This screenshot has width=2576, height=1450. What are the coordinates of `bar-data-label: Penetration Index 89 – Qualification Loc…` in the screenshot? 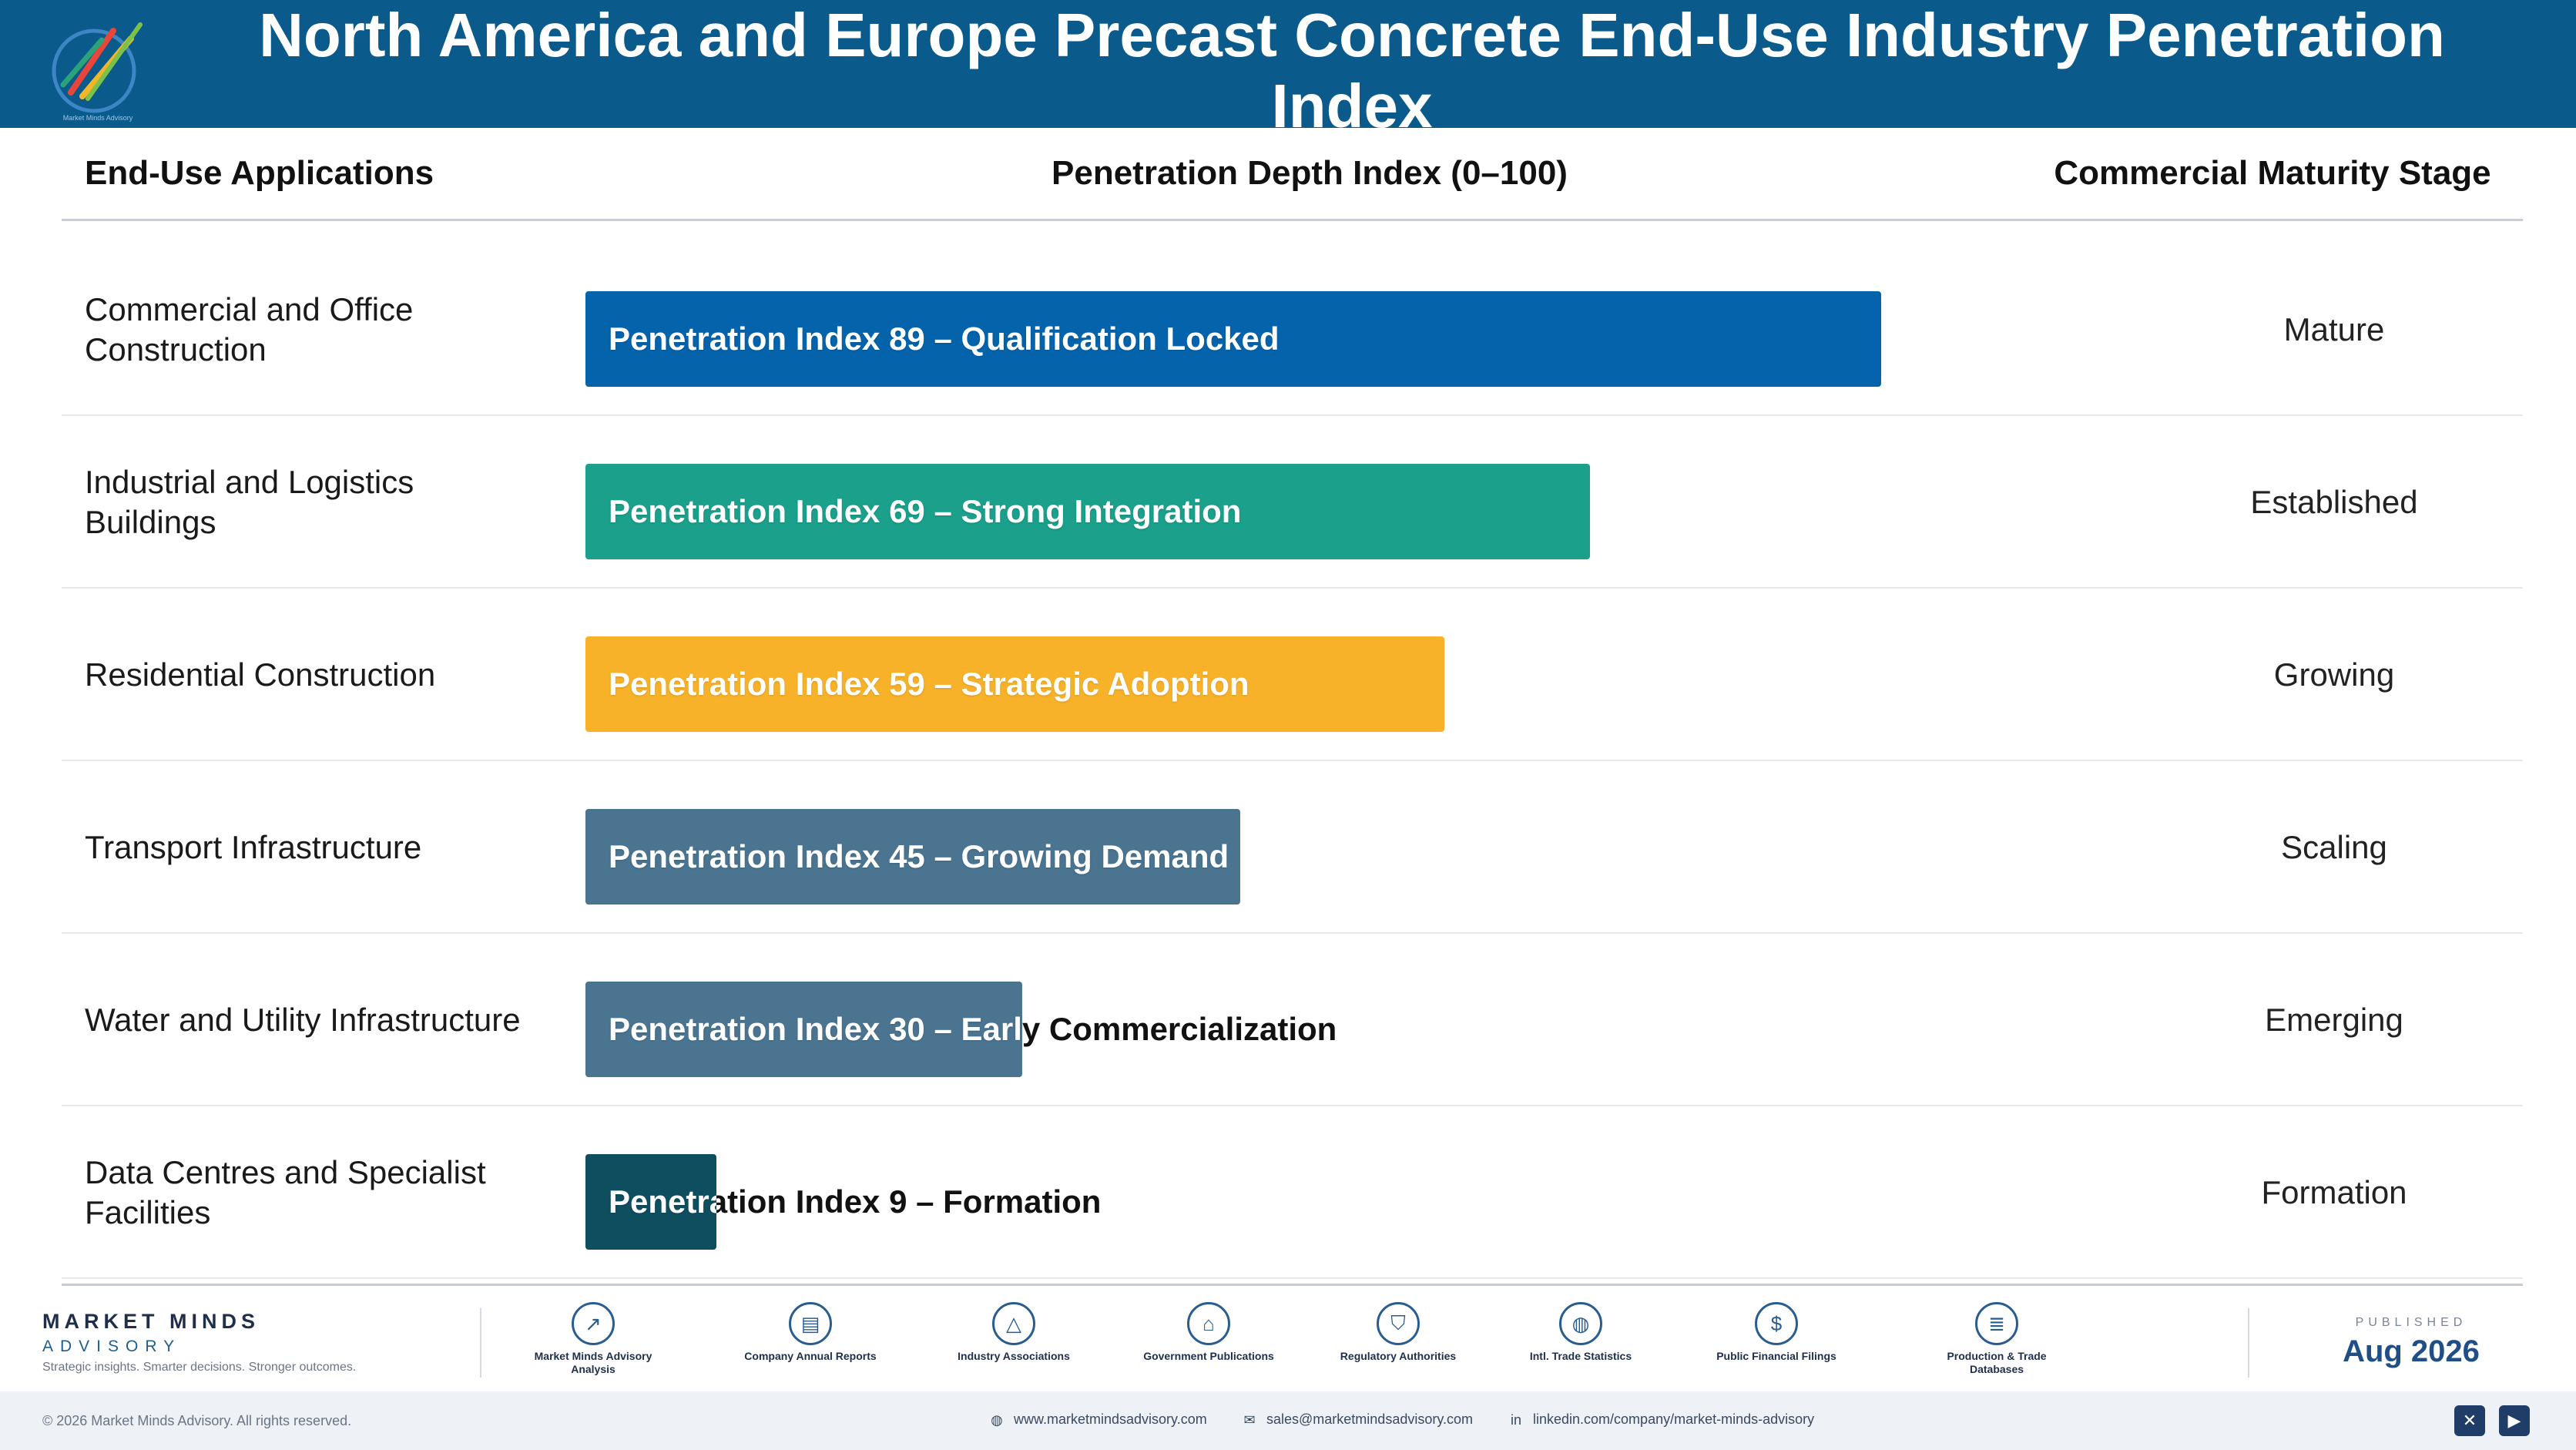 It's located at (944, 339).